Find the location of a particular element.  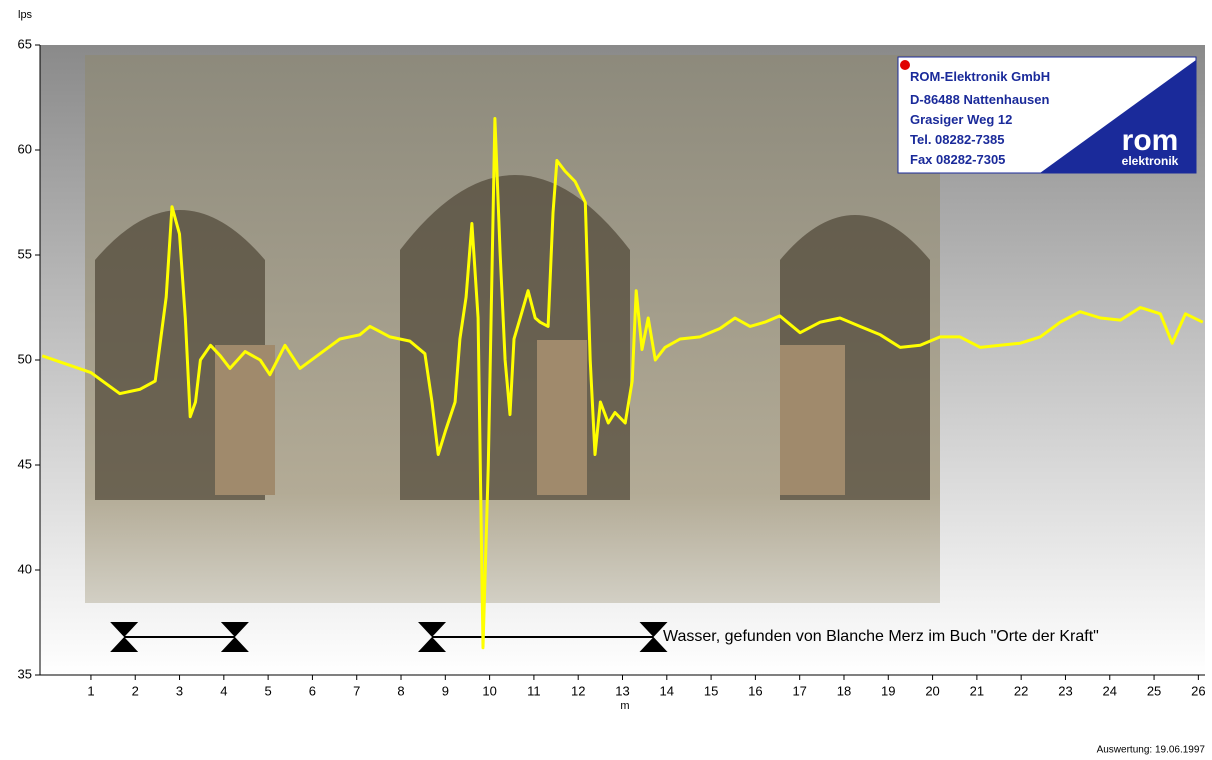

y-tick-label: 45 is located at coordinates (25, 463).